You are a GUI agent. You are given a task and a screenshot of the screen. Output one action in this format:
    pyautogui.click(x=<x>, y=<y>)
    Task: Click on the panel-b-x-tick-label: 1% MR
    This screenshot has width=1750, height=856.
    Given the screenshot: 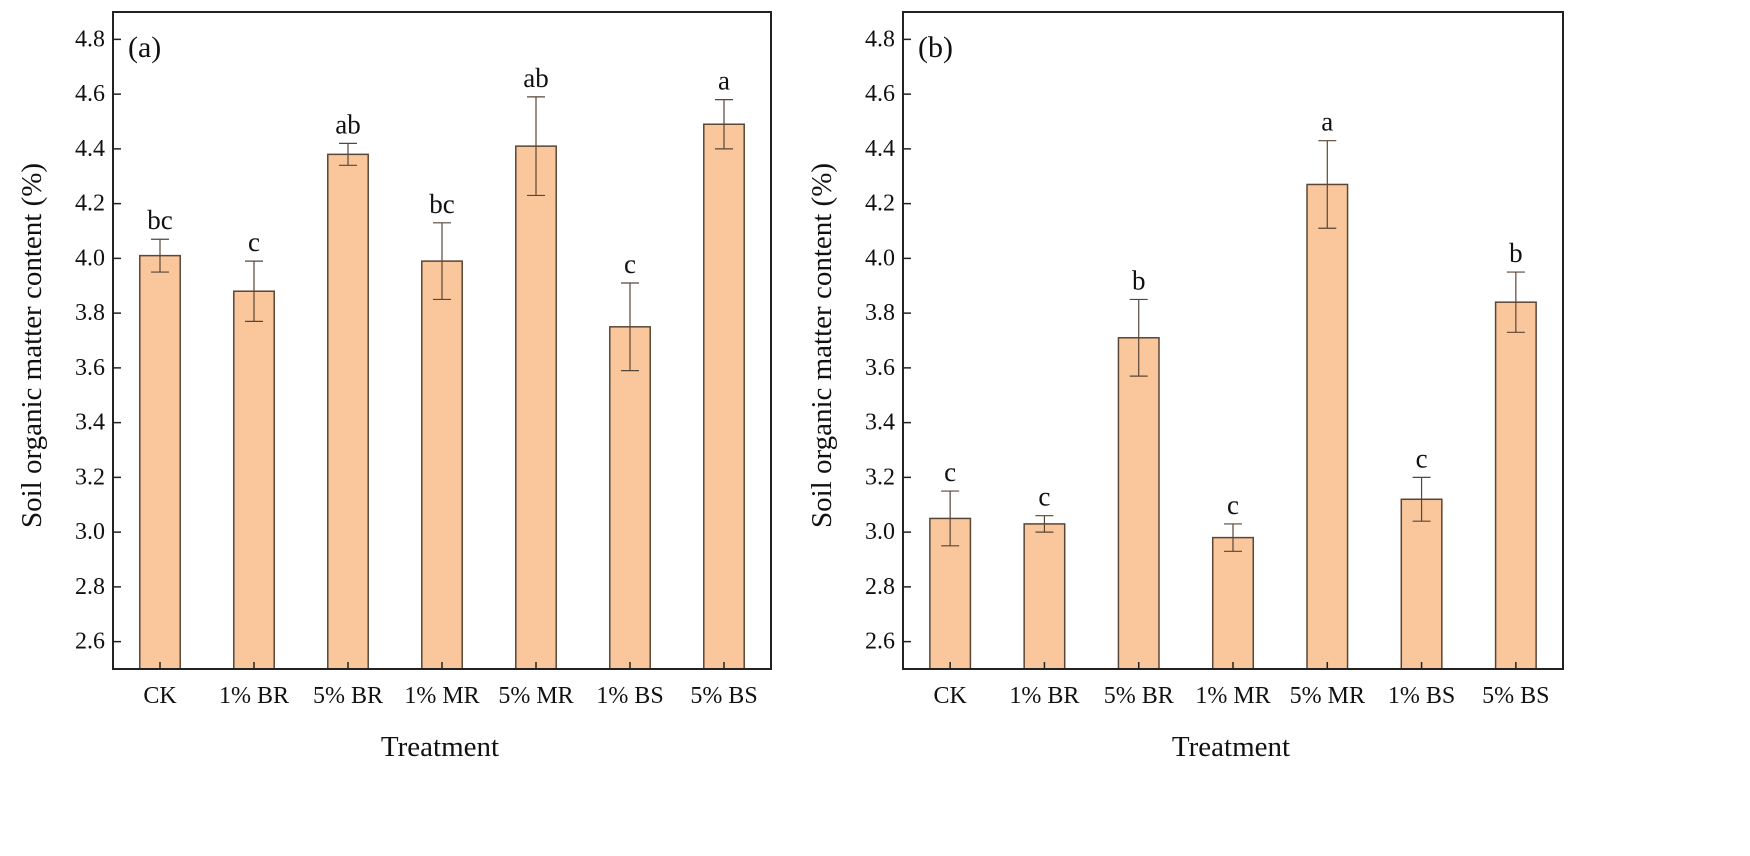 What is the action you would take?
    pyautogui.click(x=1232, y=696)
    